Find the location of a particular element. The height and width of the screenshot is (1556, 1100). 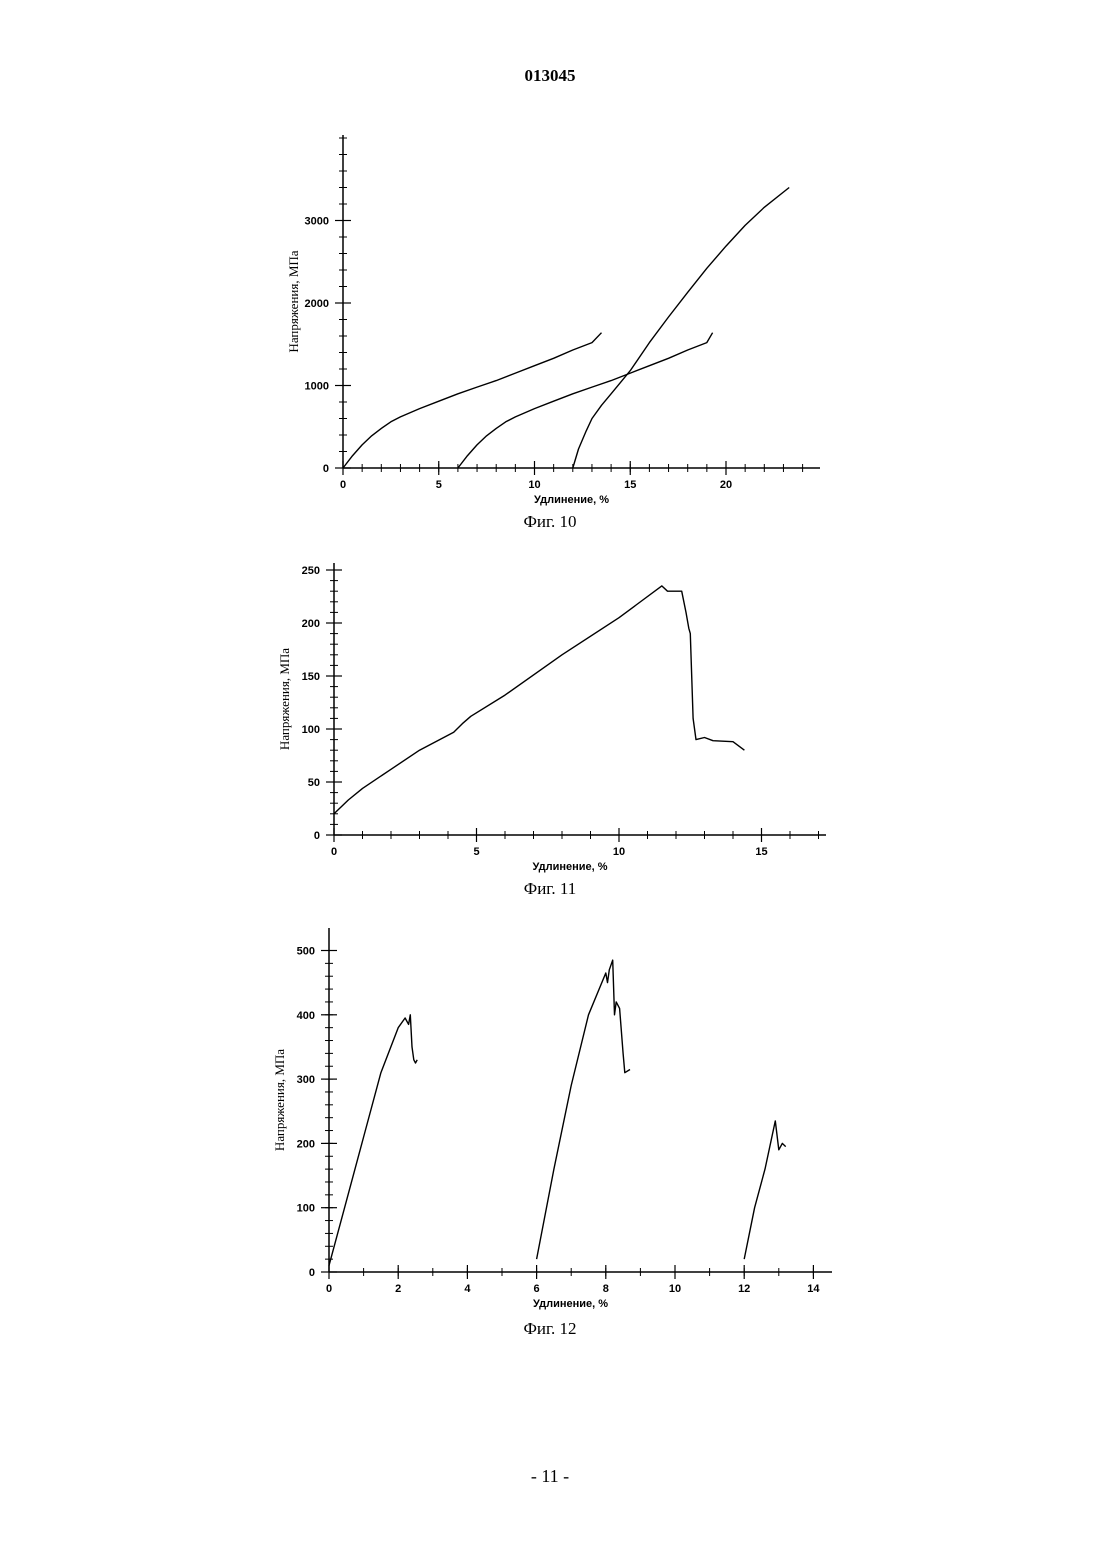

y-tick-label: 500 is located at coordinates (306, 952).